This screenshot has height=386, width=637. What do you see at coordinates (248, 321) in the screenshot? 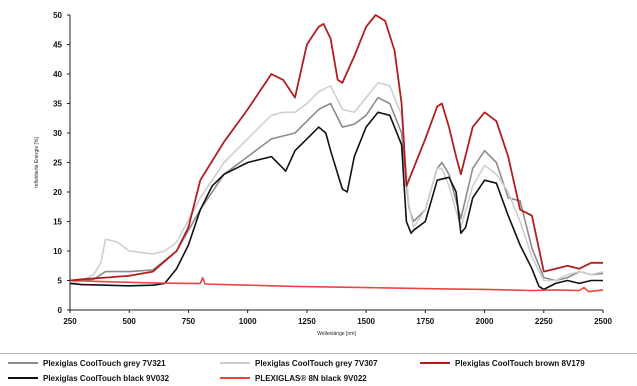
I see `x-tick-label: 1000` at bounding box center [248, 321].